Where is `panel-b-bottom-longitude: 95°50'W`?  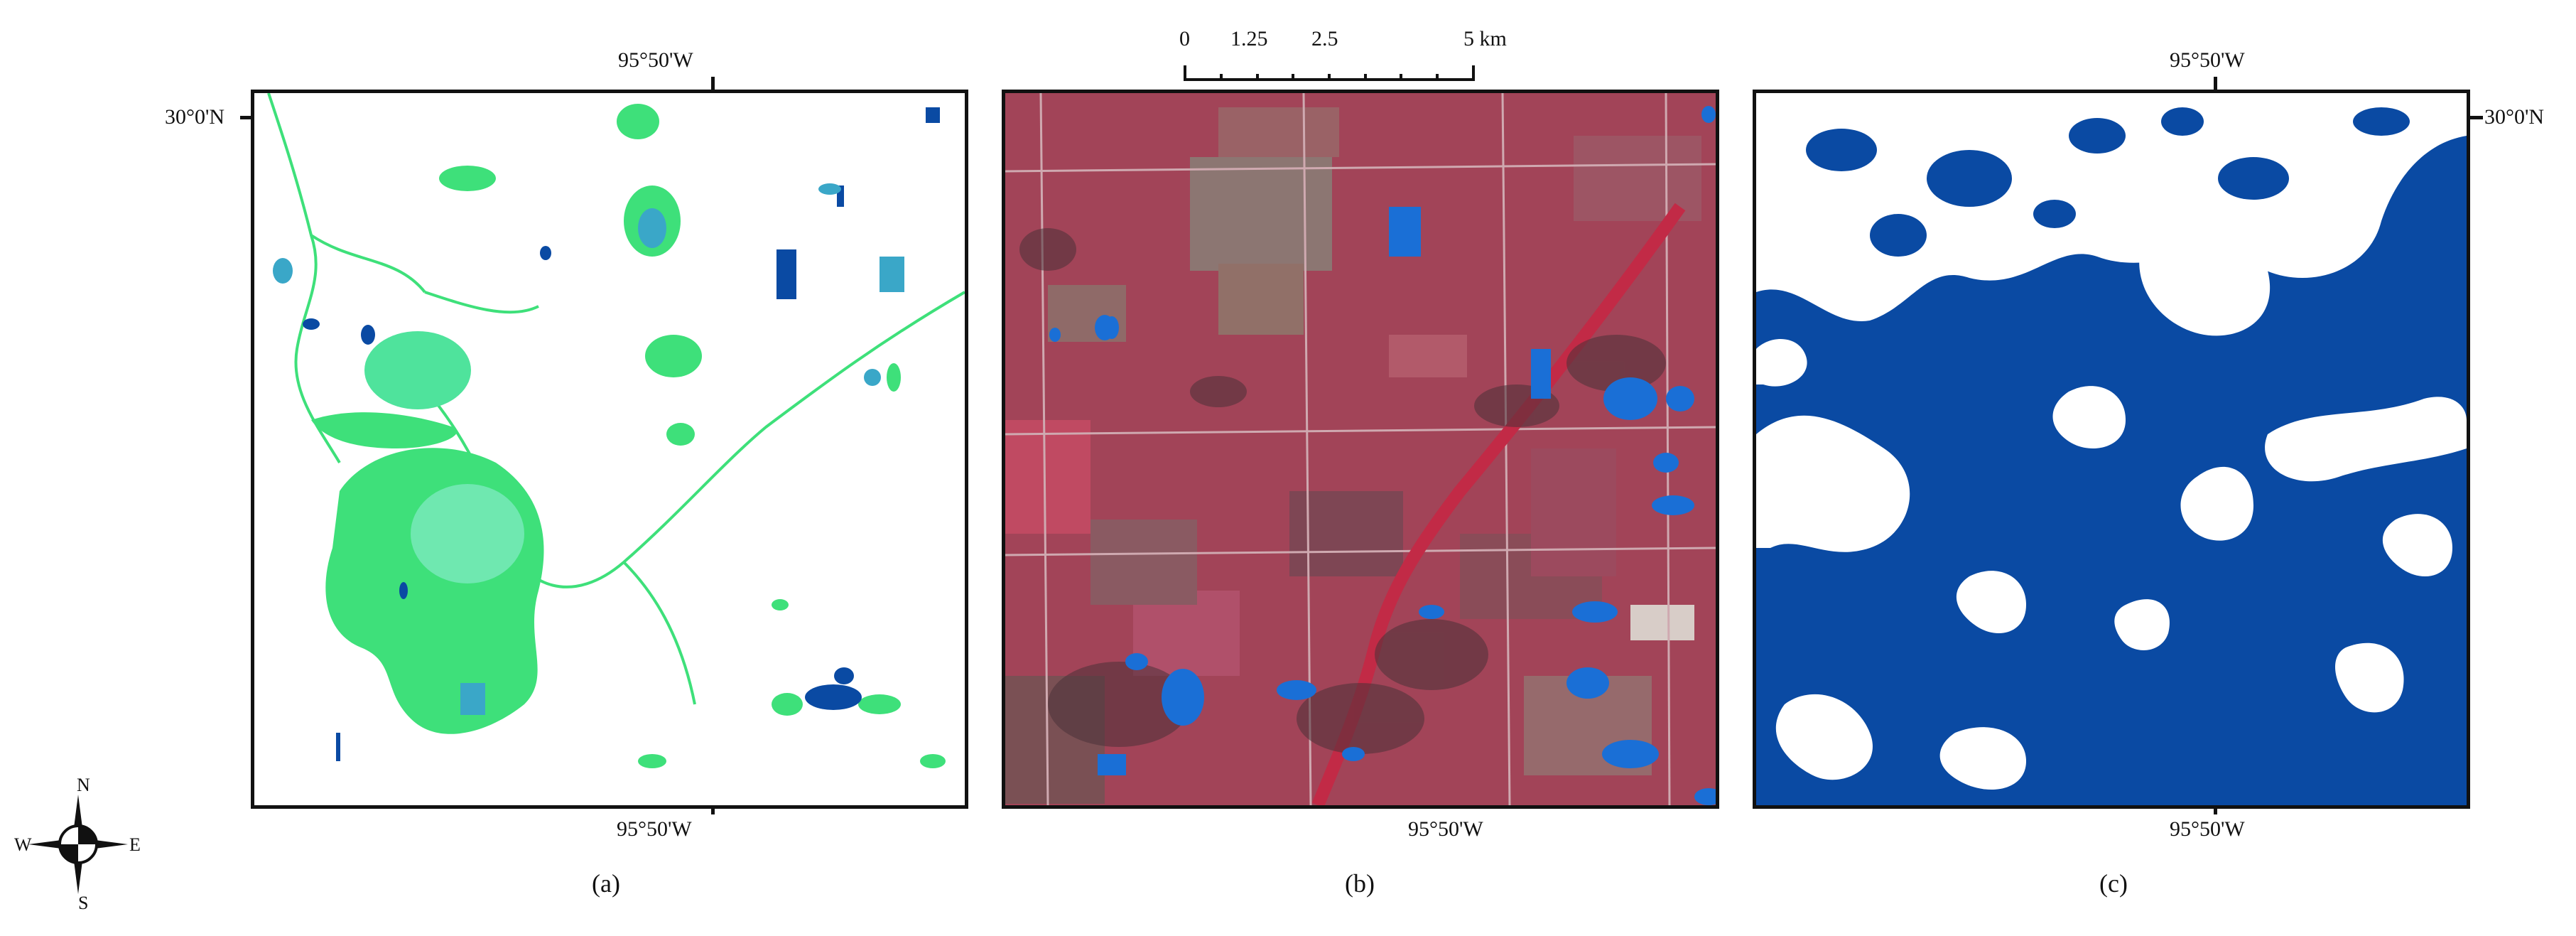
panel-b-bottom-longitude: 95°50'W is located at coordinates (1445, 829).